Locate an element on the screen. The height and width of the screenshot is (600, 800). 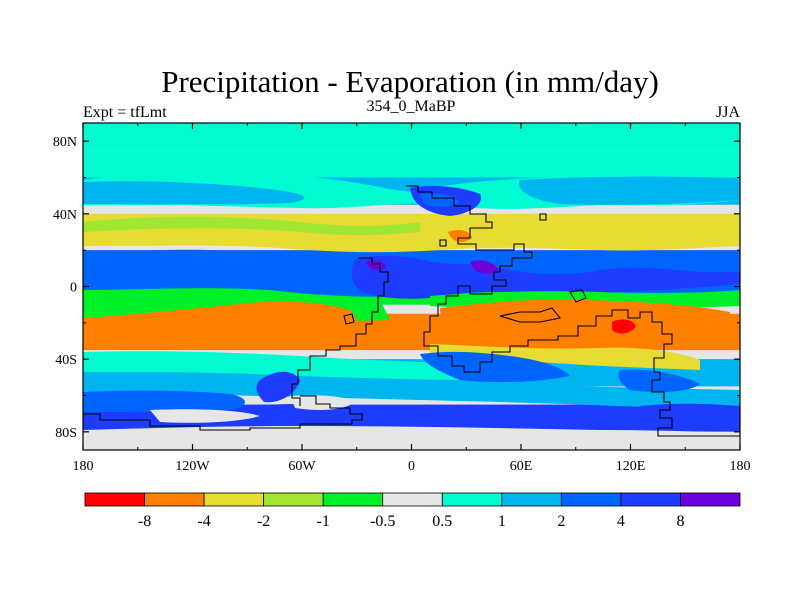
colorbar-label: -8 is located at coordinates (144, 521).